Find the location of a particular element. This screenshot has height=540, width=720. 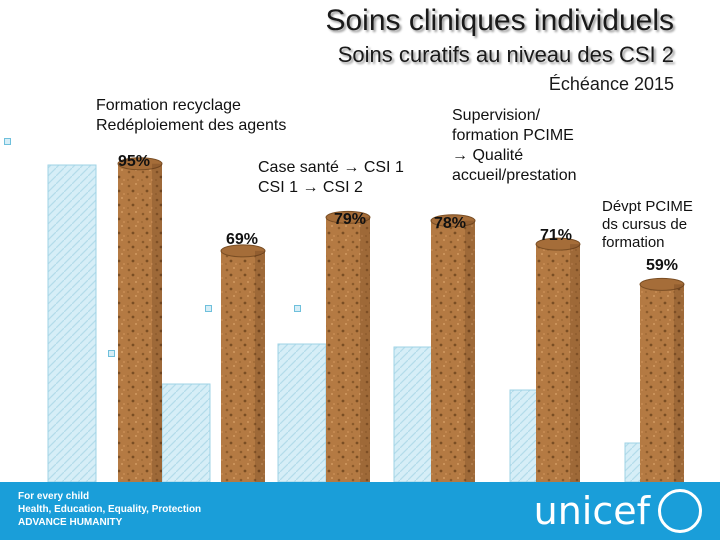

bar-value-label: 71% is located at coordinates (556, 235).